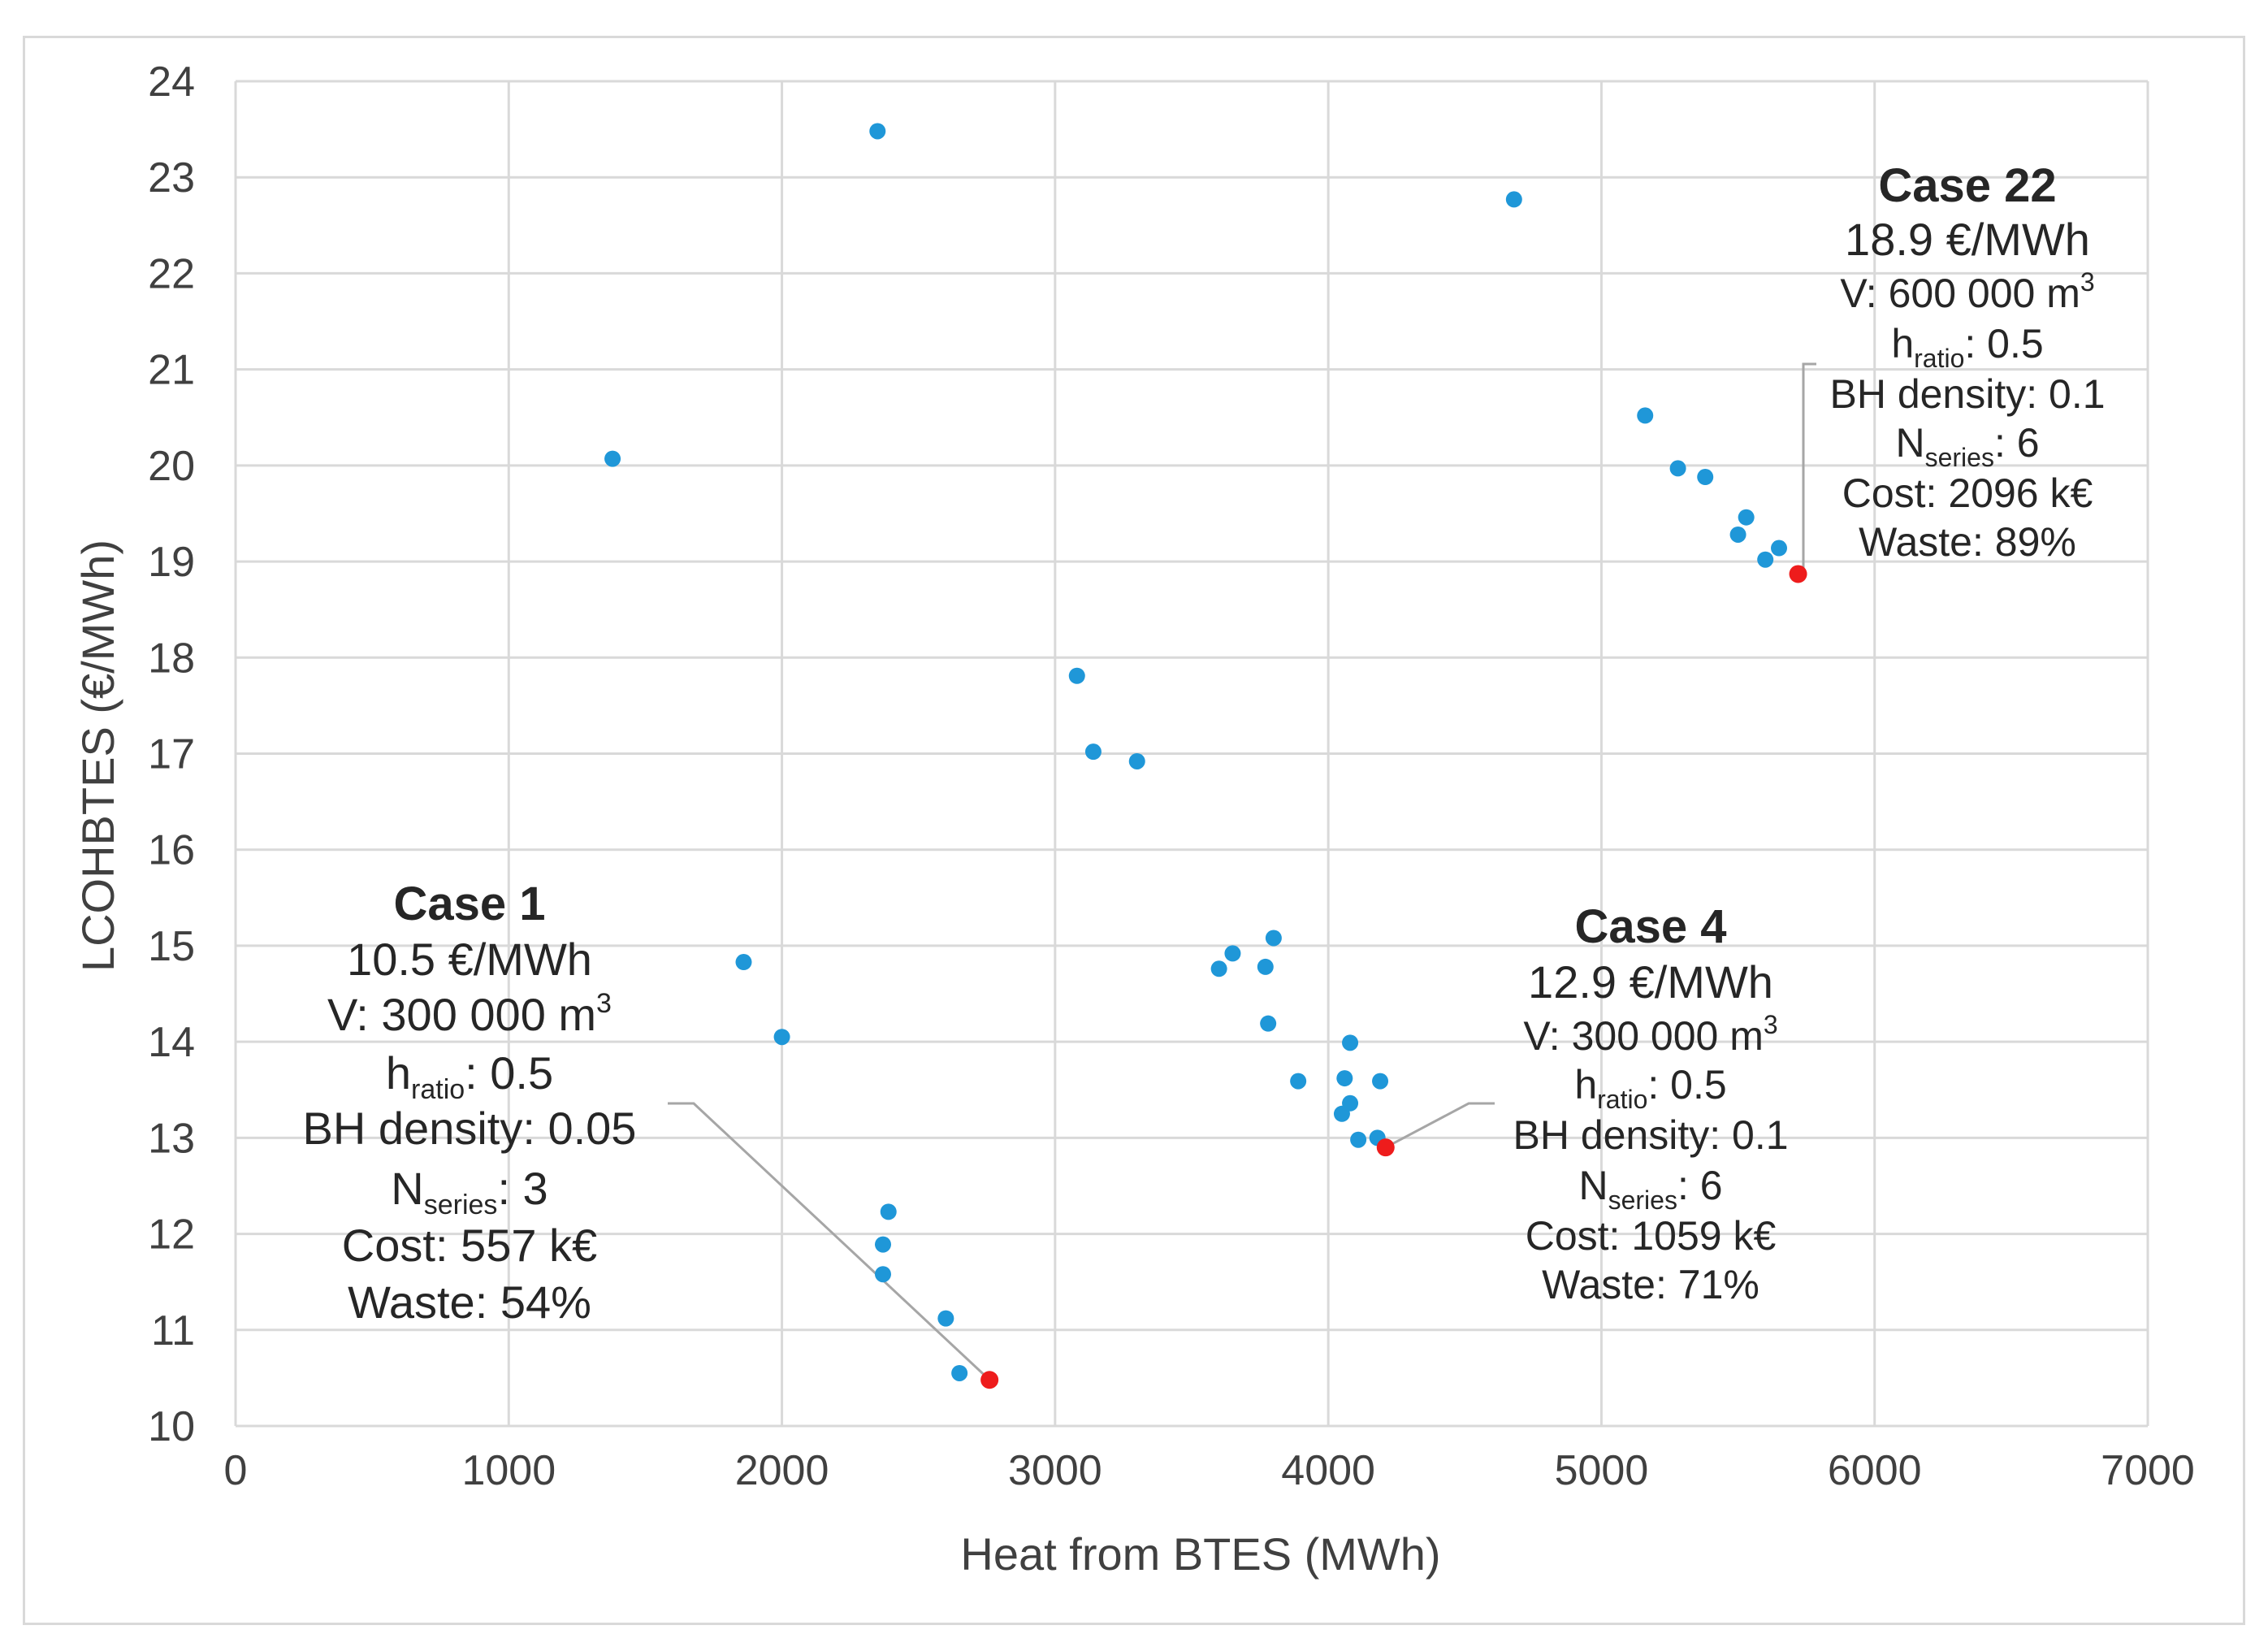 The height and width of the screenshot is (1647, 2268). What do you see at coordinates (172, 178) in the screenshot?
I see `y-tick-label: 23` at bounding box center [172, 178].